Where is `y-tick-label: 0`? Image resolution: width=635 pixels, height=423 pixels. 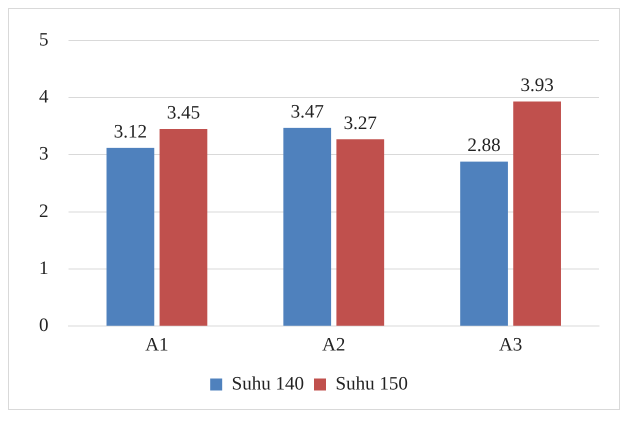
y-tick-label: 0 is located at coordinates (43, 325).